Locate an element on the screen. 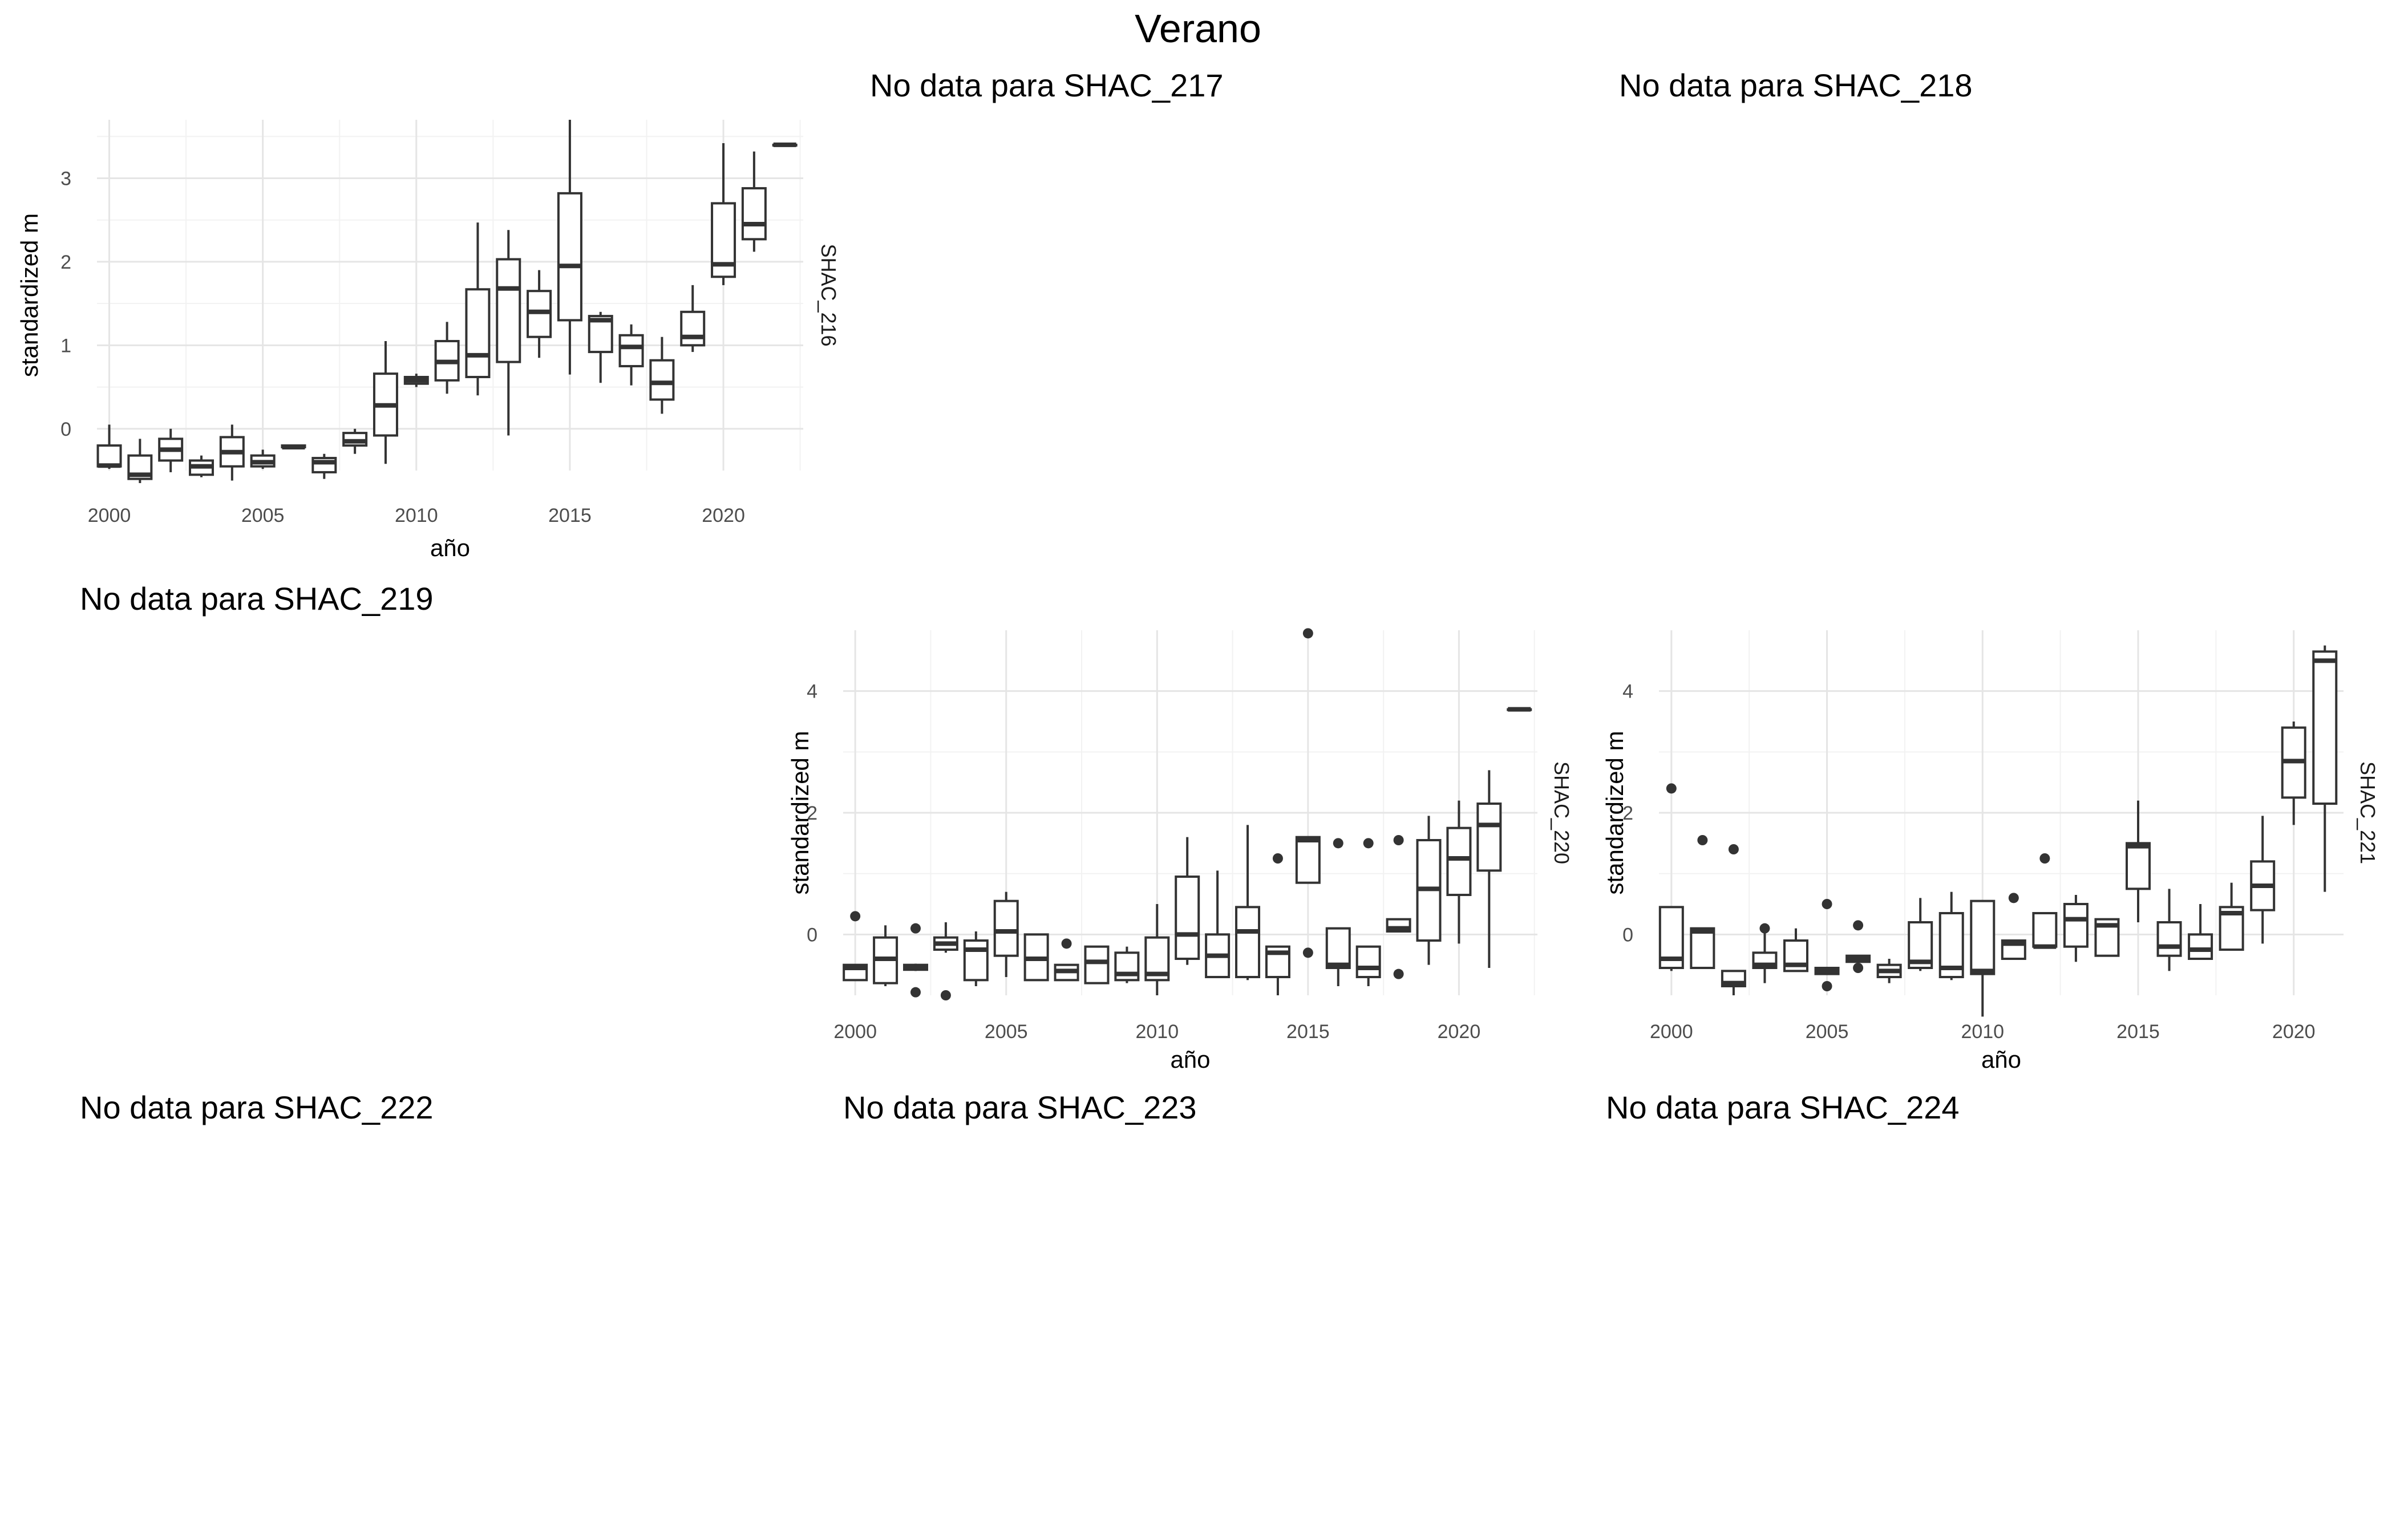  facet-strip-label: SHAC_221 is located at coordinates (2367, 812).